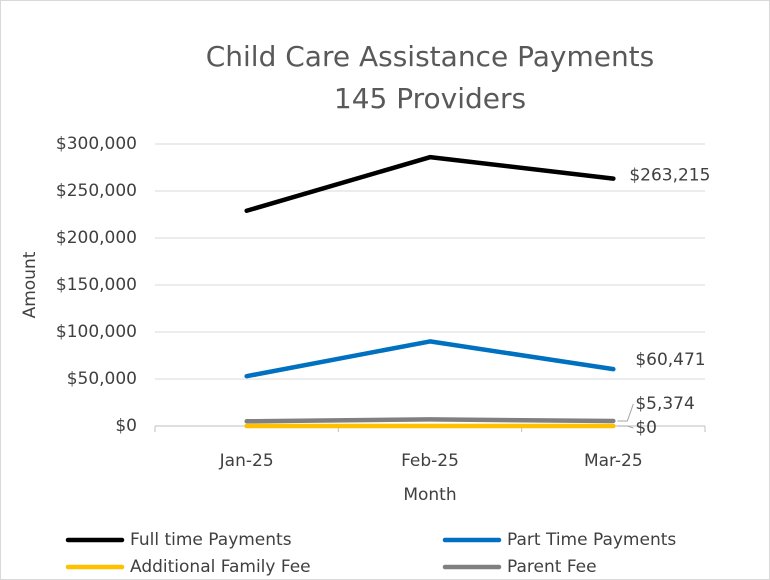 The image size is (770, 580). I want to click on x-tick-label: Mar-25, so click(613, 461).